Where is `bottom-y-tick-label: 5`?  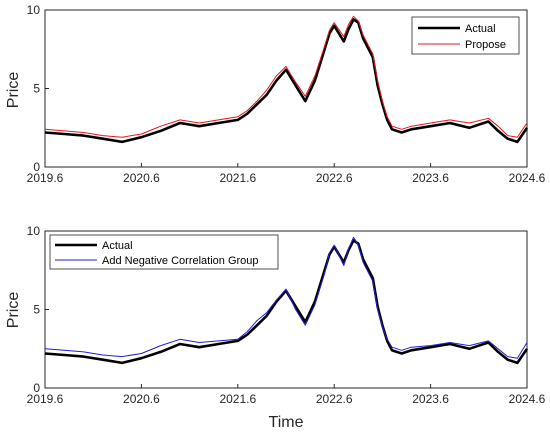 bottom-y-tick-label: 5 is located at coordinates (36, 310).